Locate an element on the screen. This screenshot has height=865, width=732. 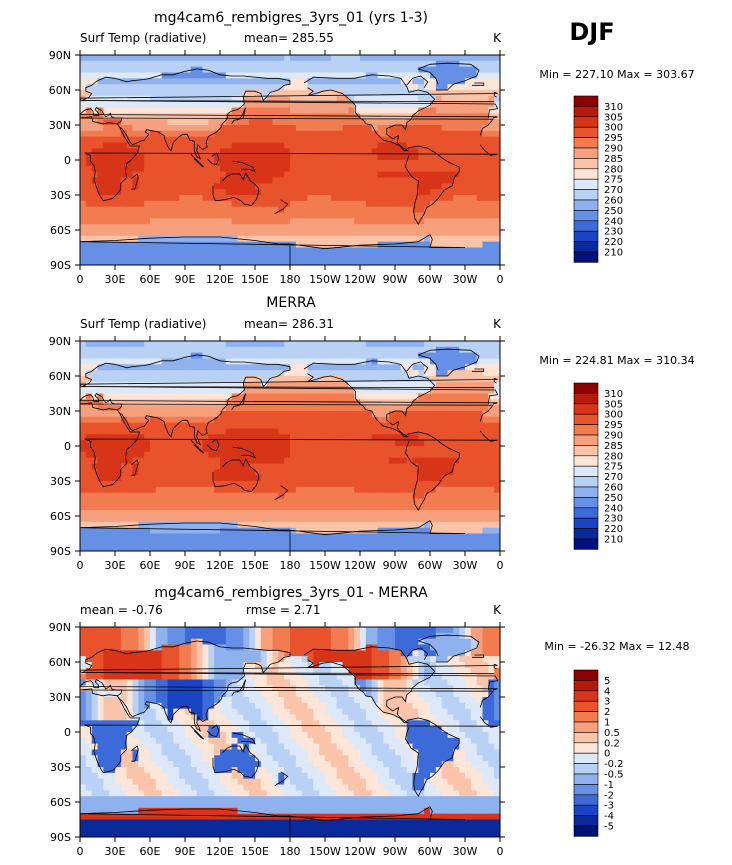
lon-tick-label: 0 is located at coordinates (80, 279).